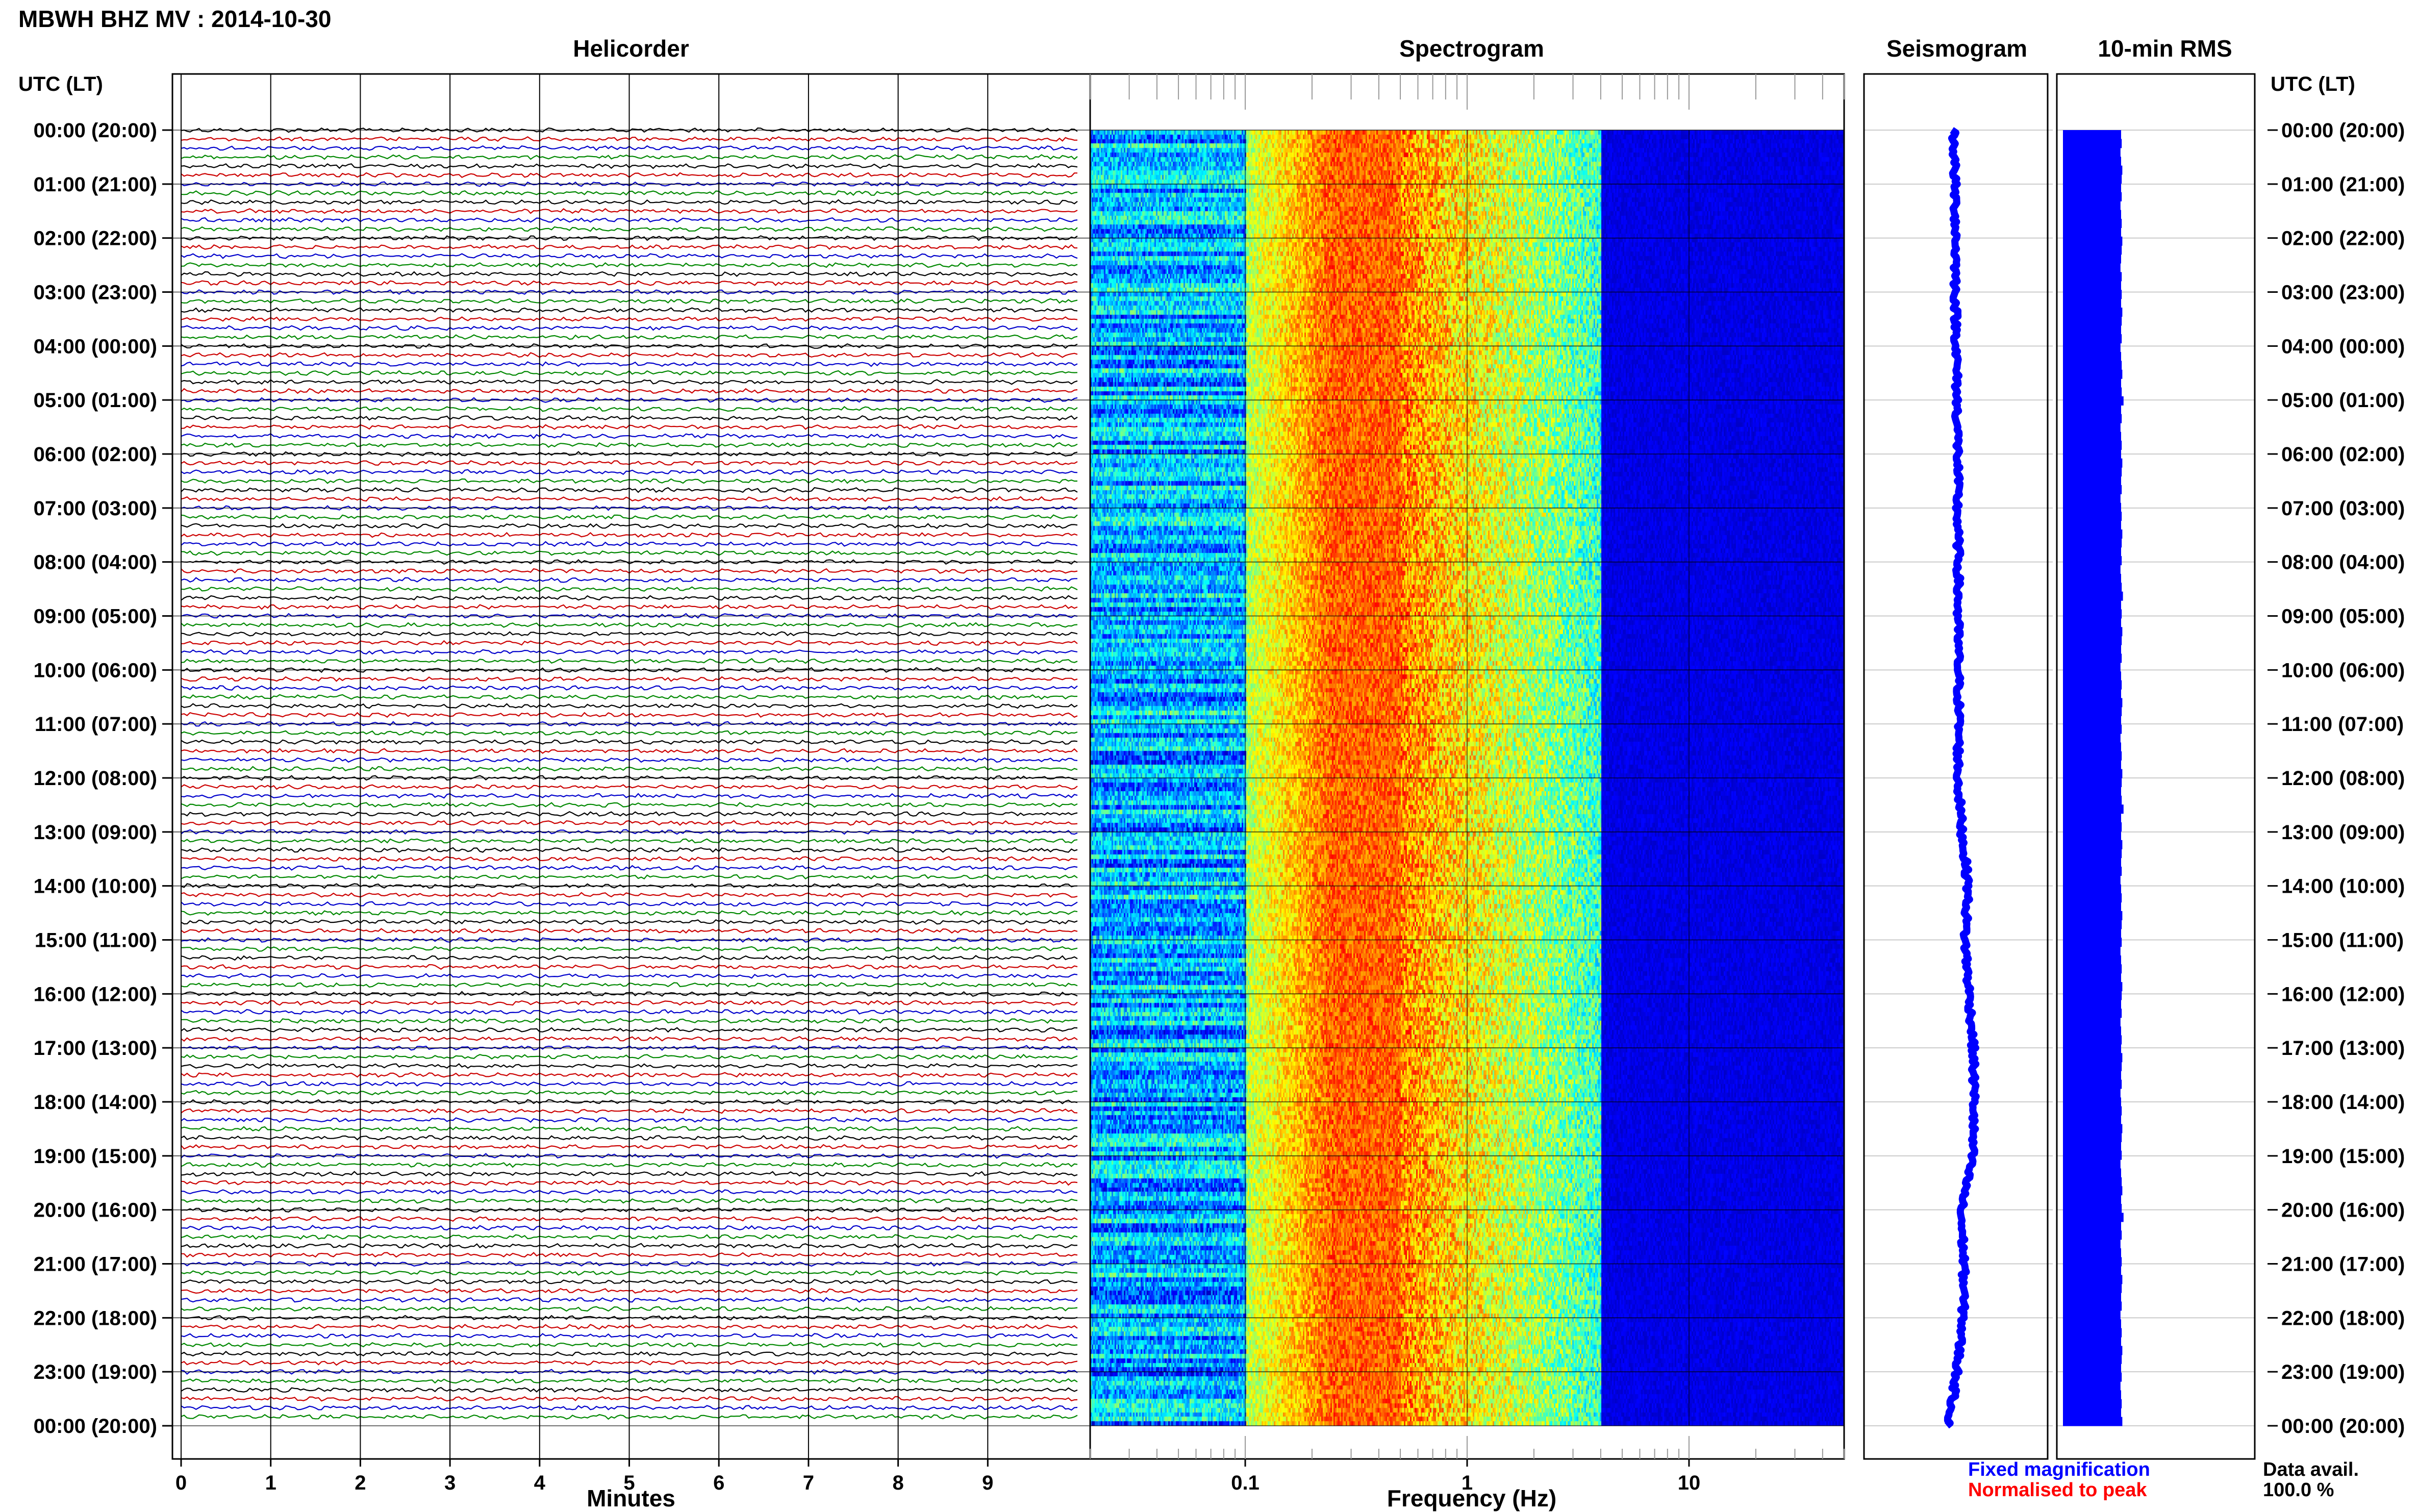  What do you see at coordinates (2343, 509) in the screenshot?
I see `time-label-right: 07:00 (03:00)` at bounding box center [2343, 509].